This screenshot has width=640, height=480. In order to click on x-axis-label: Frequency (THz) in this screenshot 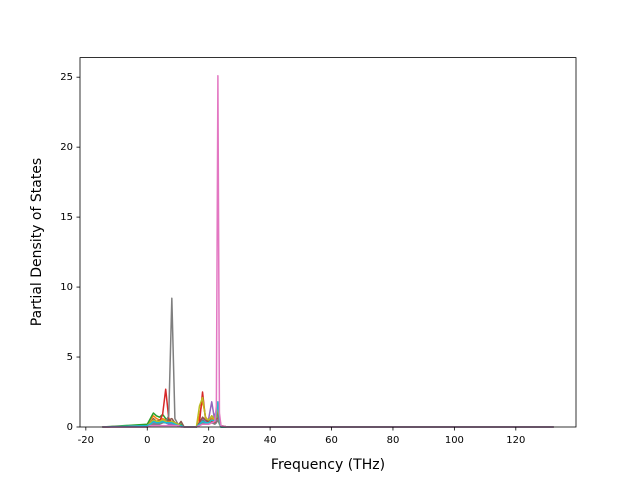, I will do `click(328, 465)`.